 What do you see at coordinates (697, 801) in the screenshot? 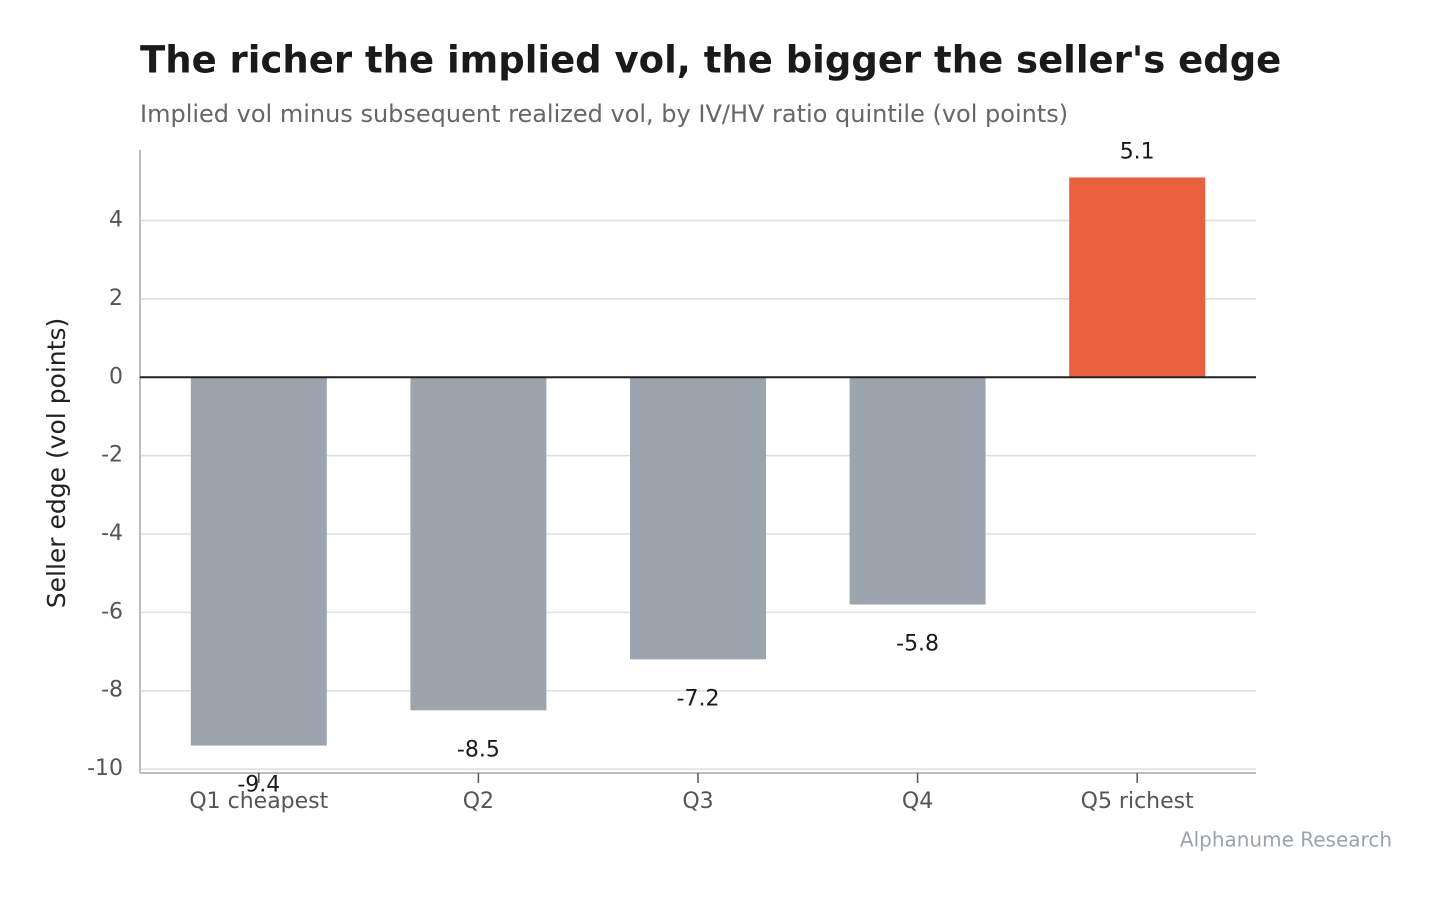
I see `x-tick-label: Q3` at bounding box center [697, 801].